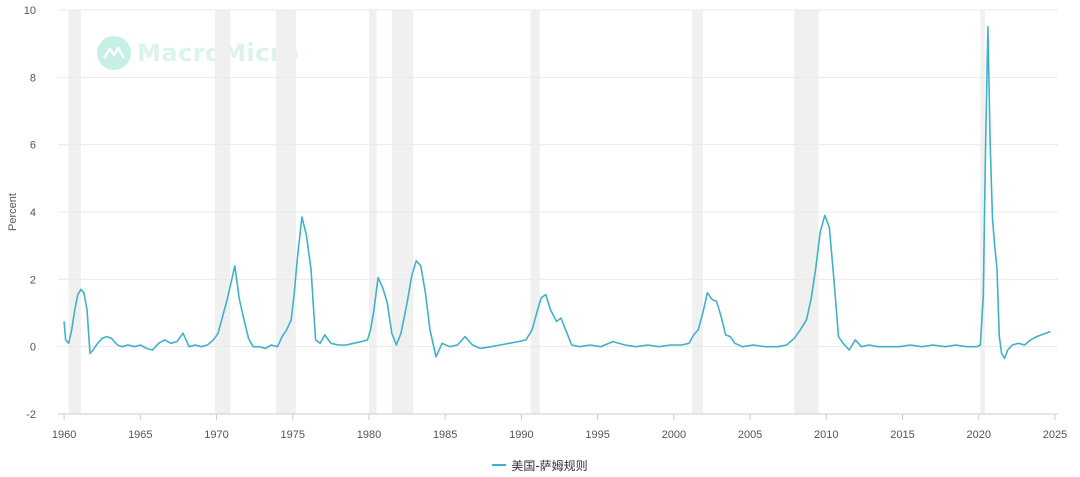  Describe the element at coordinates (33, 213) in the screenshot. I see `y-tick-label: 4` at that location.